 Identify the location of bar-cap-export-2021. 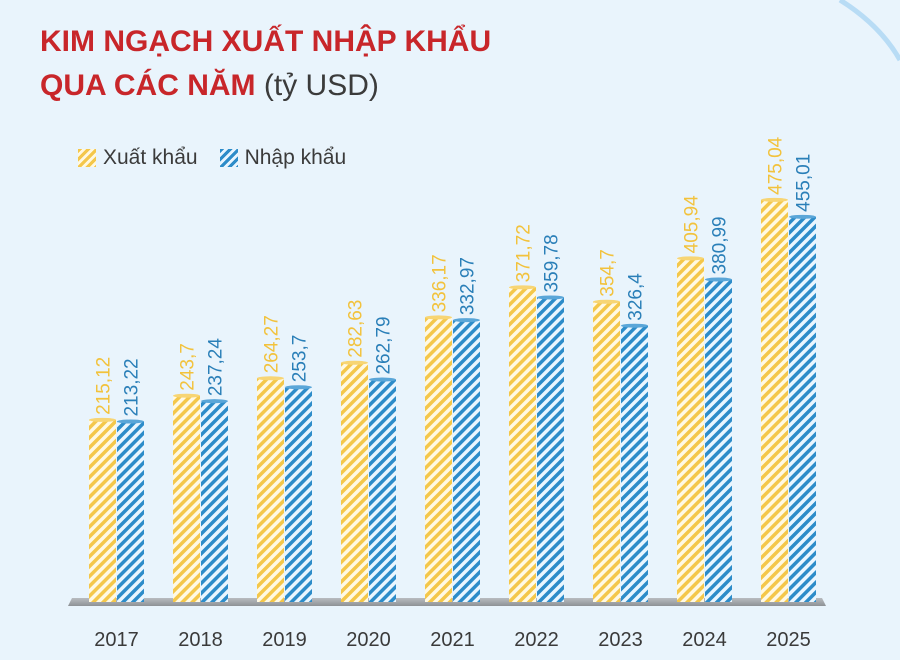
(438, 317).